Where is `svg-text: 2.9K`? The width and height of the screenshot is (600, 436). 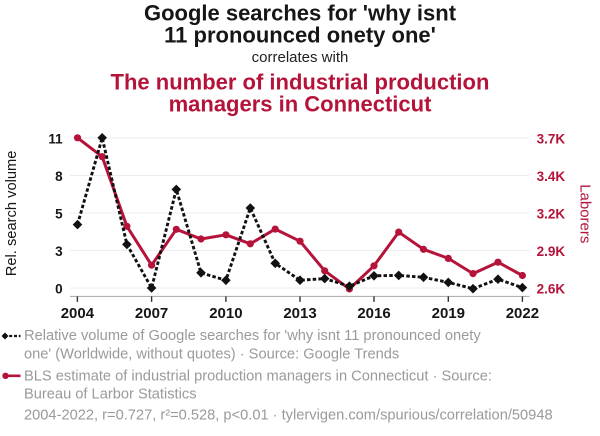
svg-text: 2.9K is located at coordinates (551, 251).